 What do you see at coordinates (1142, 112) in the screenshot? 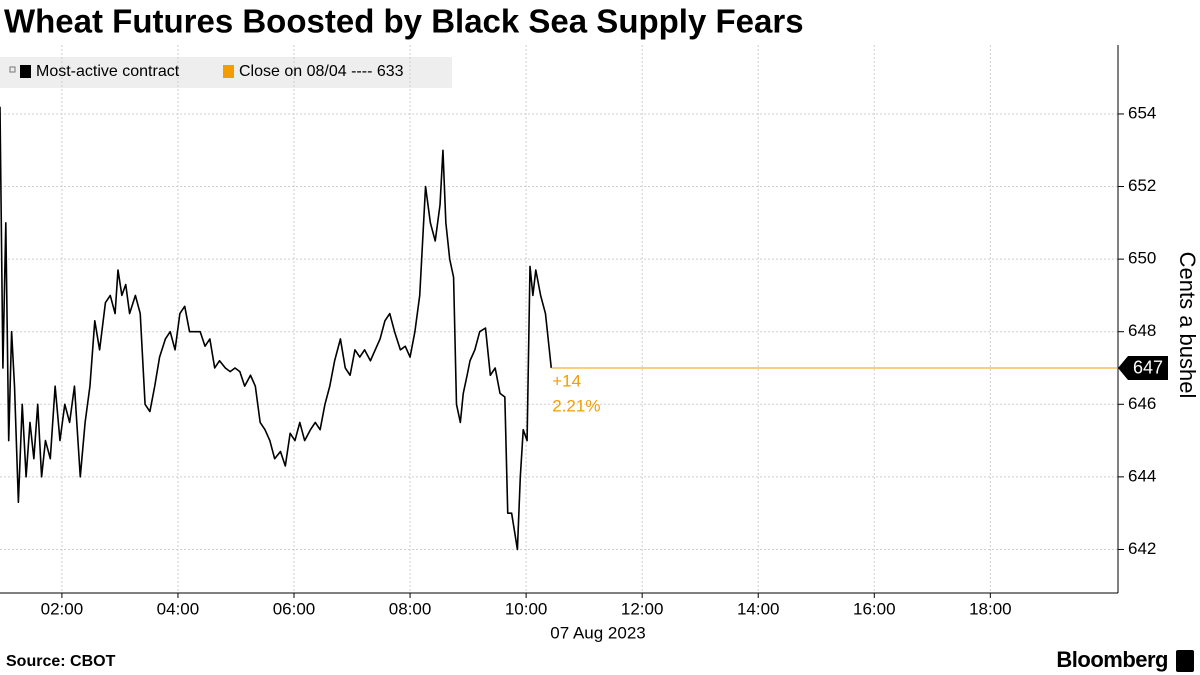
I see `y-tick-label: 654` at bounding box center [1142, 112].